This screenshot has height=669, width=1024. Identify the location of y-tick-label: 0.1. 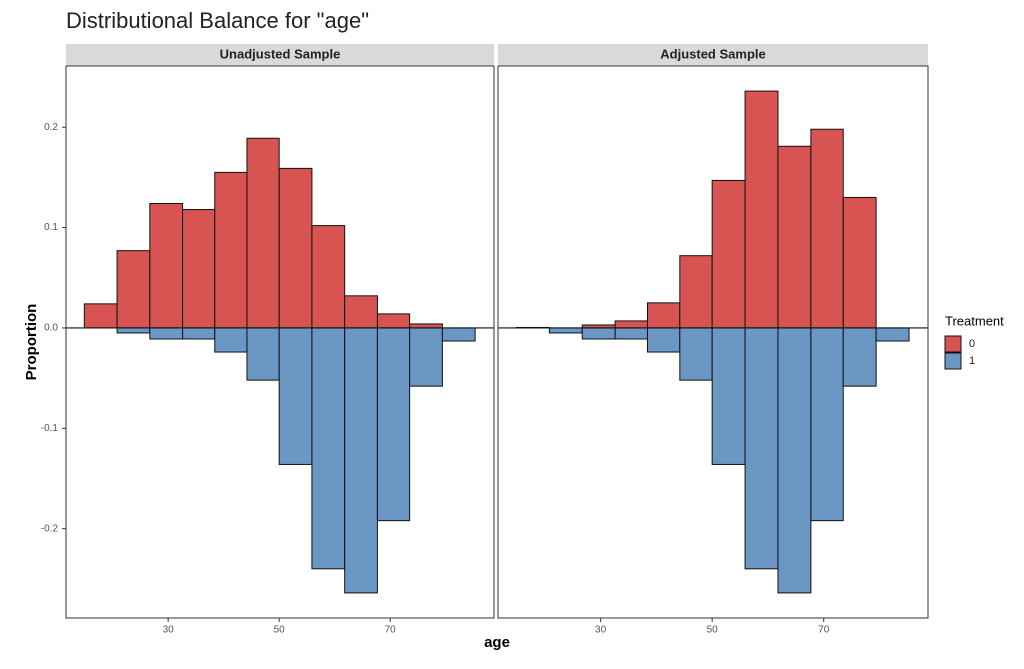
(51, 227).